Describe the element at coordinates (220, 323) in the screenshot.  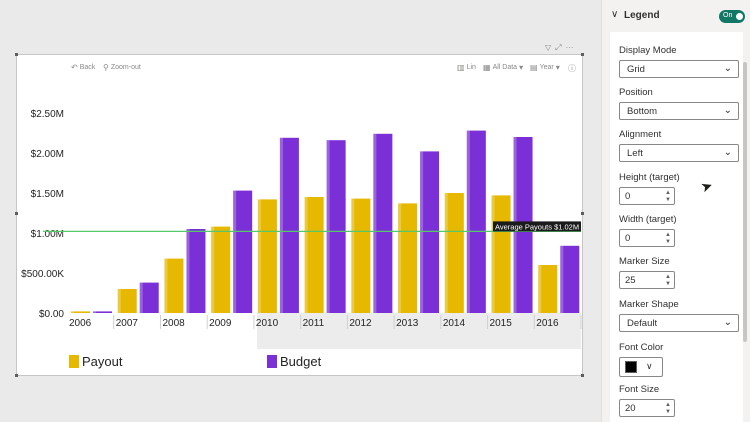
I see `x-tick-label: 2009` at that location.